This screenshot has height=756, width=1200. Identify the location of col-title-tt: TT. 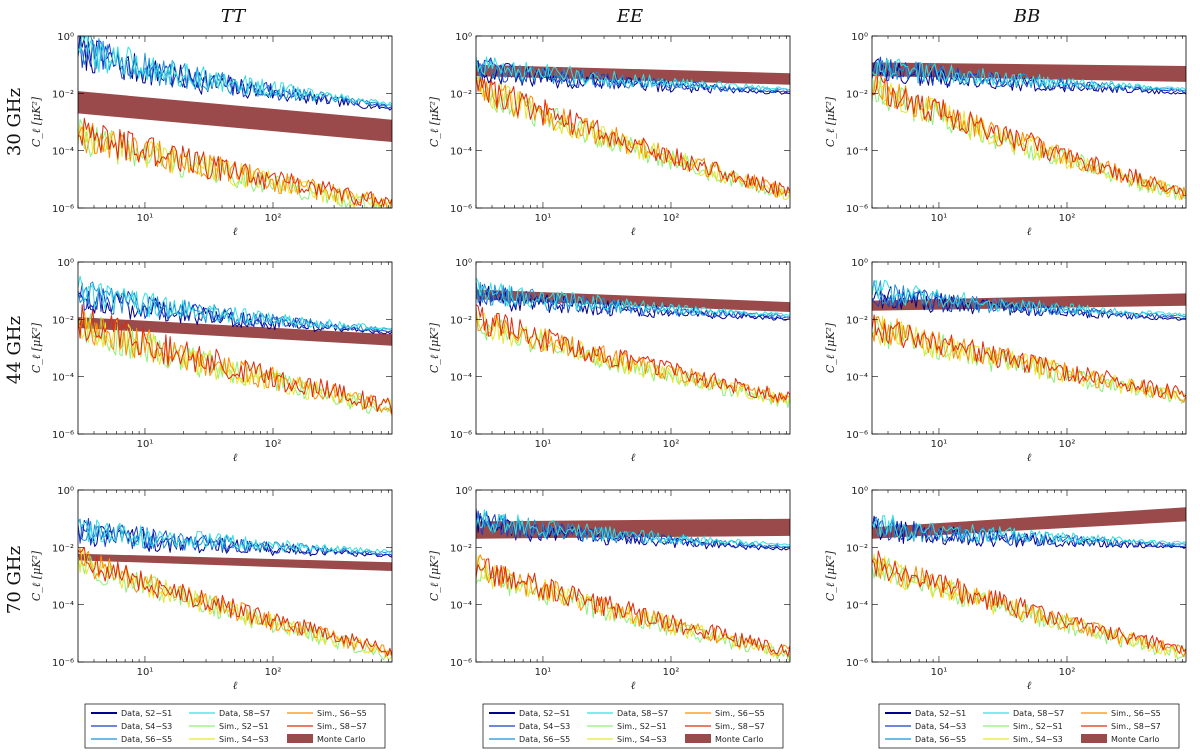
(234, 16).